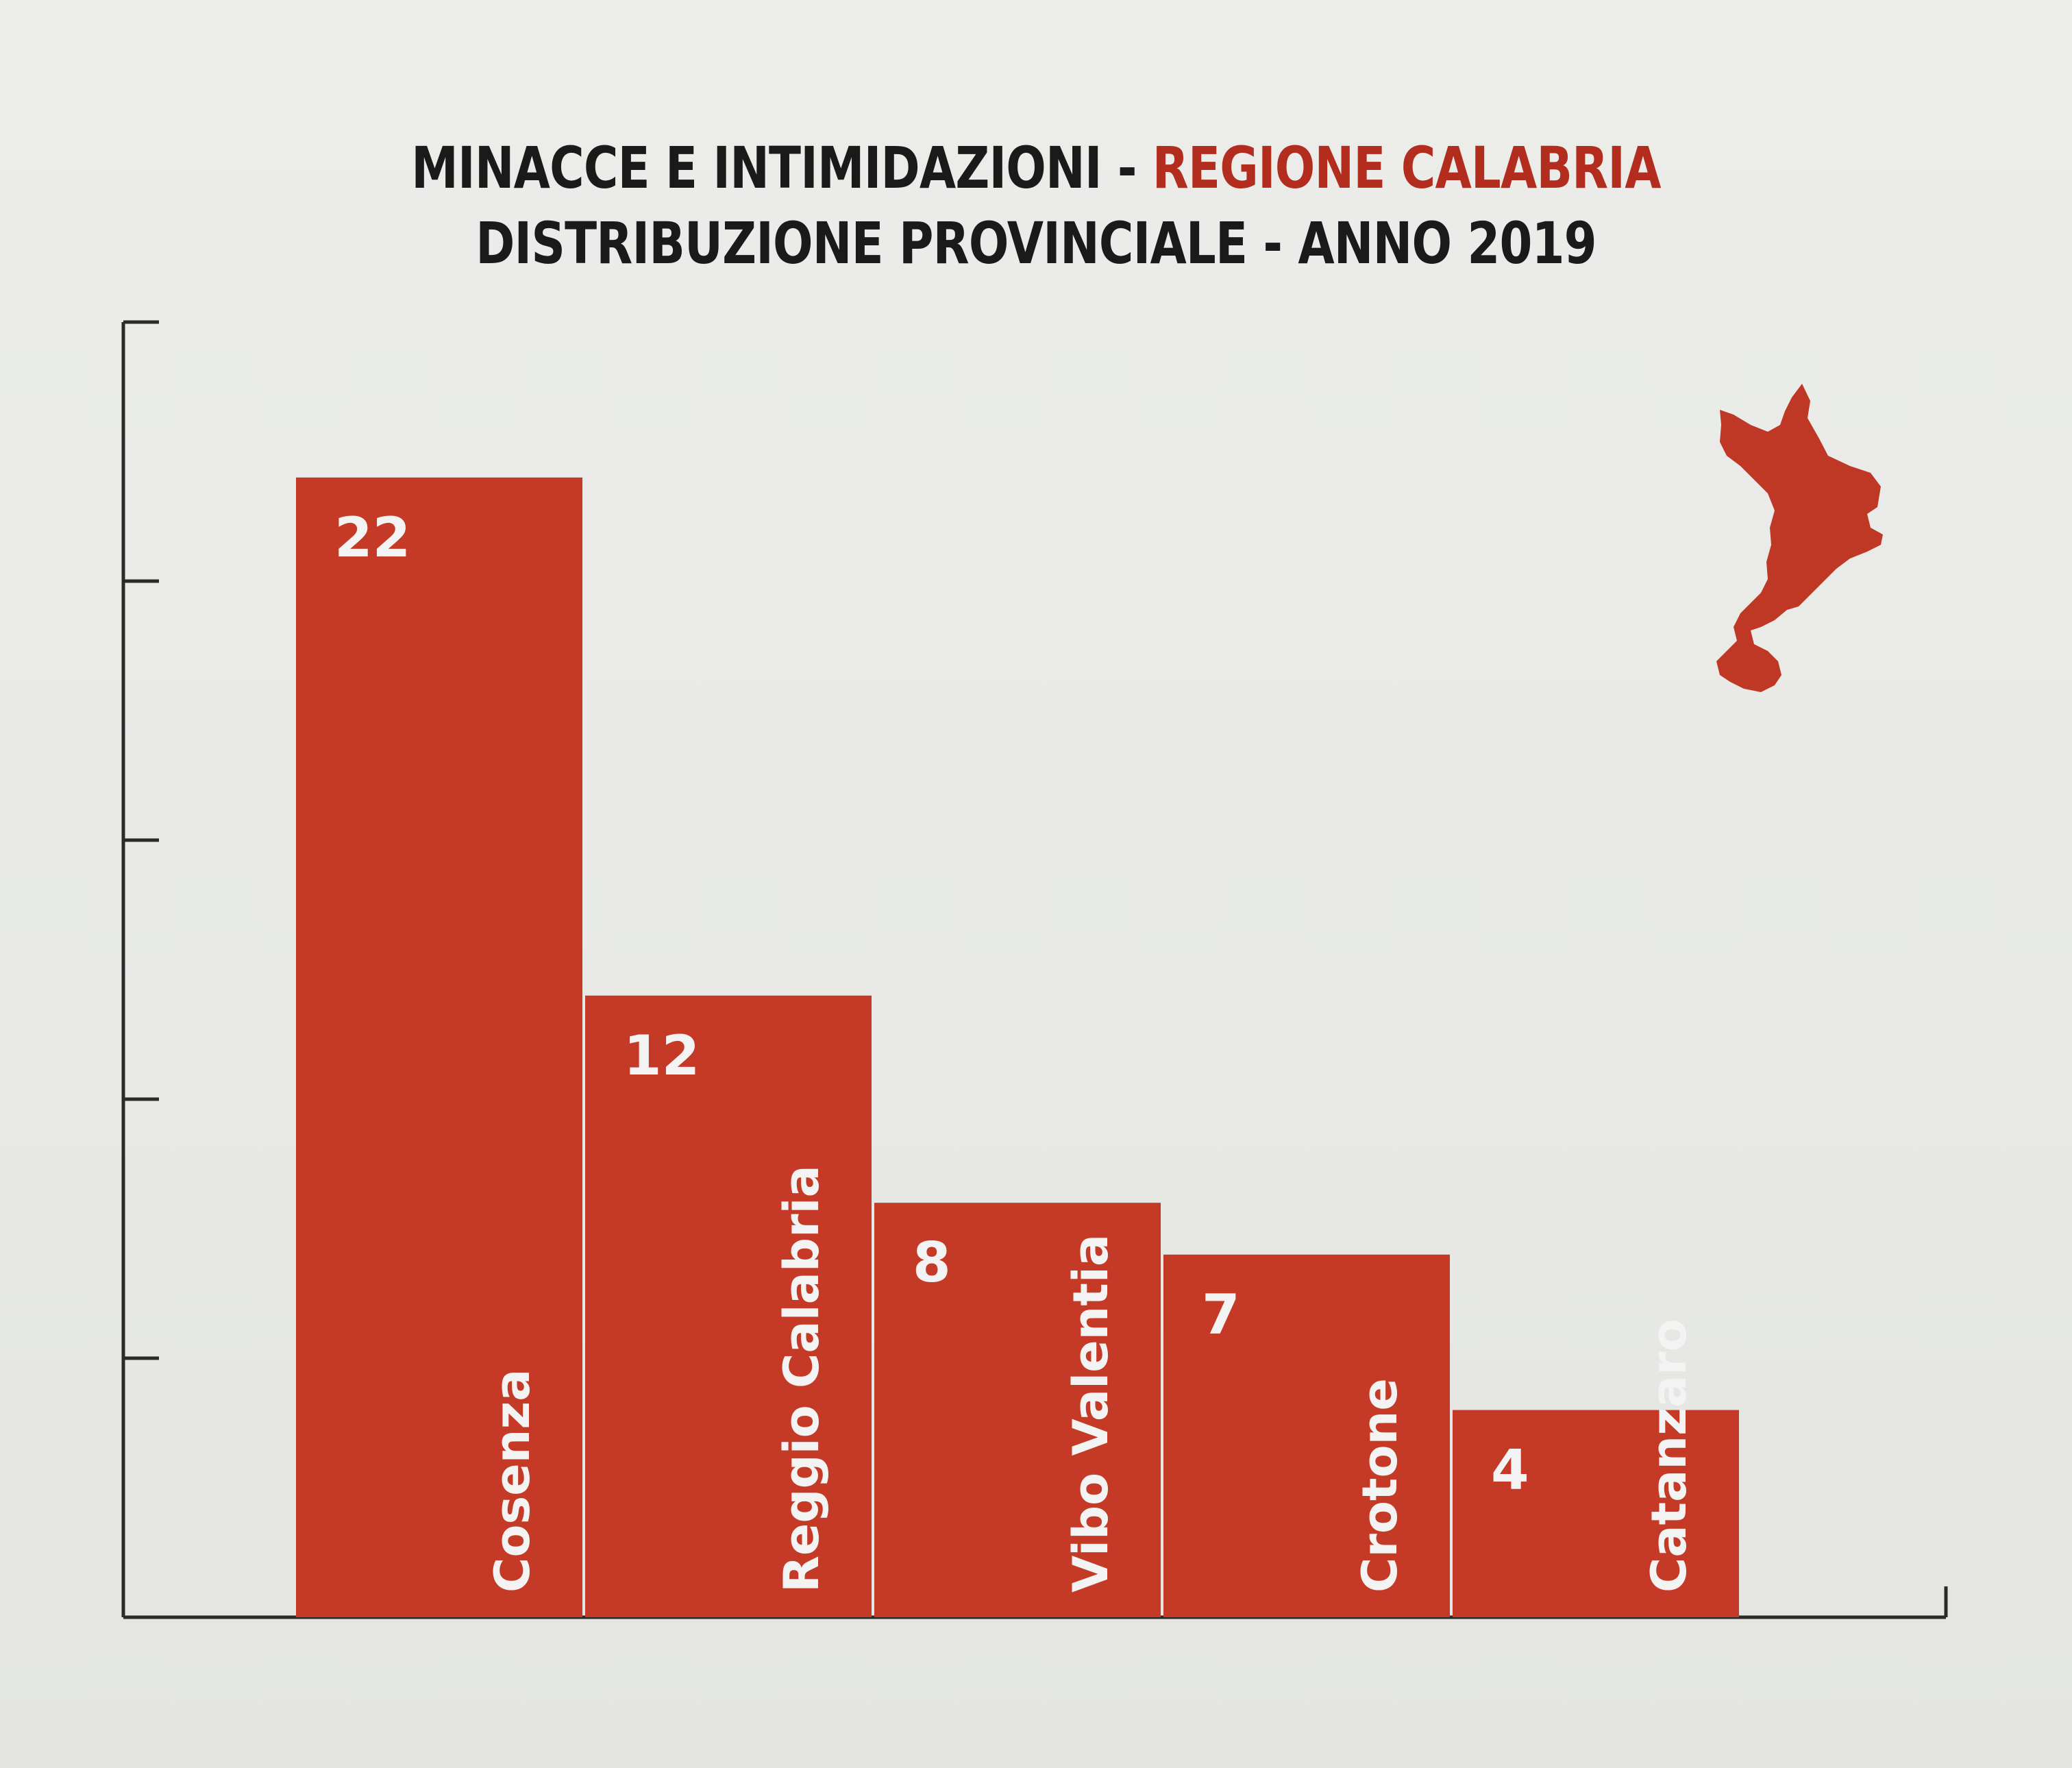  I want to click on bar-reggio-calabria, so click(729, 1306).